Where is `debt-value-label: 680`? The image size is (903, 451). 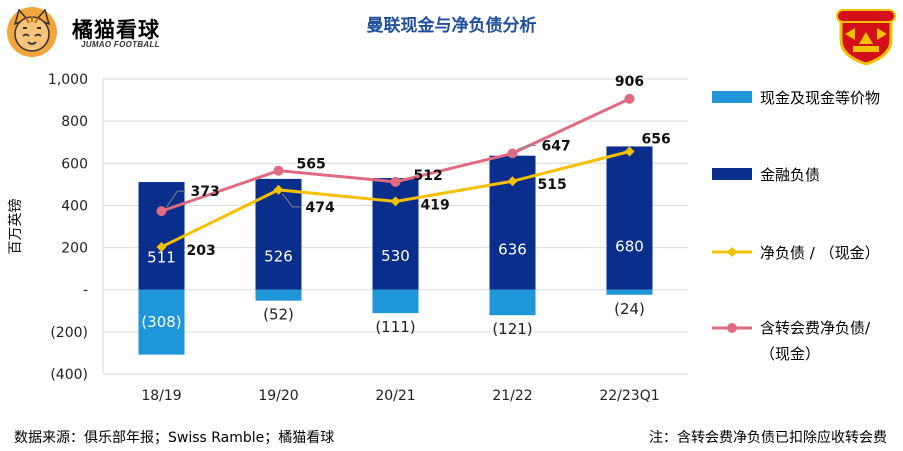 debt-value-label: 680 is located at coordinates (629, 247).